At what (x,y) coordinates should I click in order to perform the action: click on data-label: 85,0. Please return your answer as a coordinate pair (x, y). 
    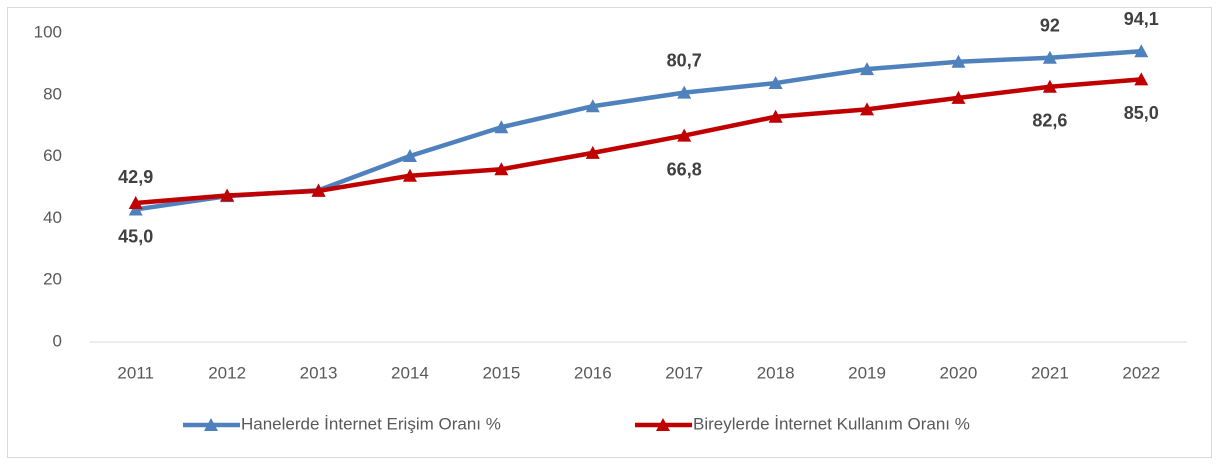
    Looking at the image, I should click on (1141, 113).